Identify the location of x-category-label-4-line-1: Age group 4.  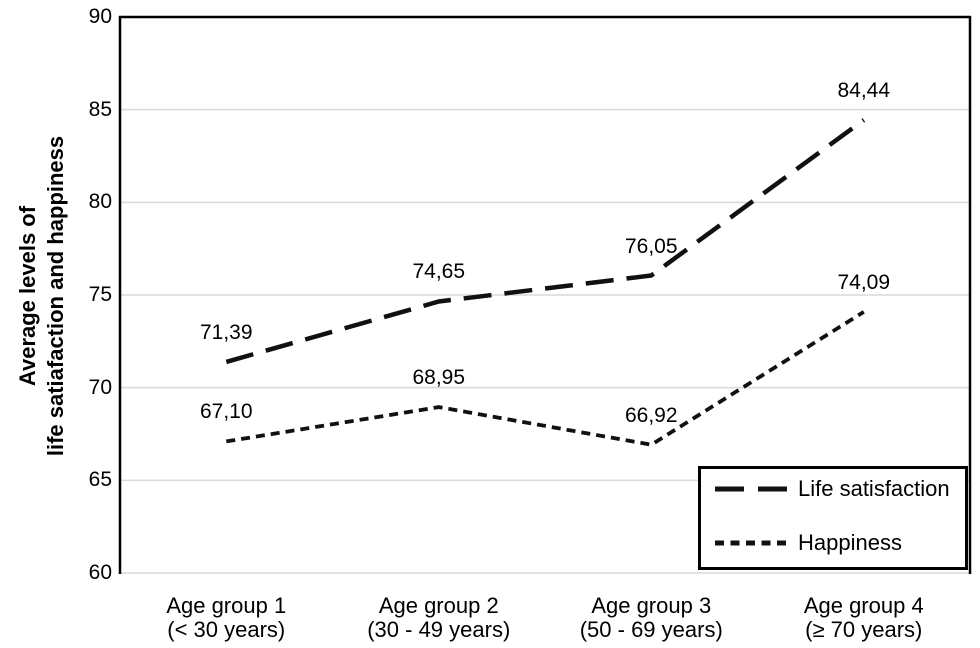
(863, 605).